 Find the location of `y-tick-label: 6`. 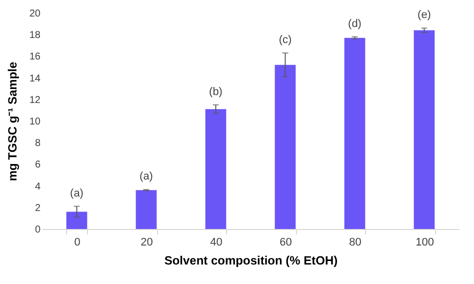

y-tick-label: 6 is located at coordinates (37, 165).